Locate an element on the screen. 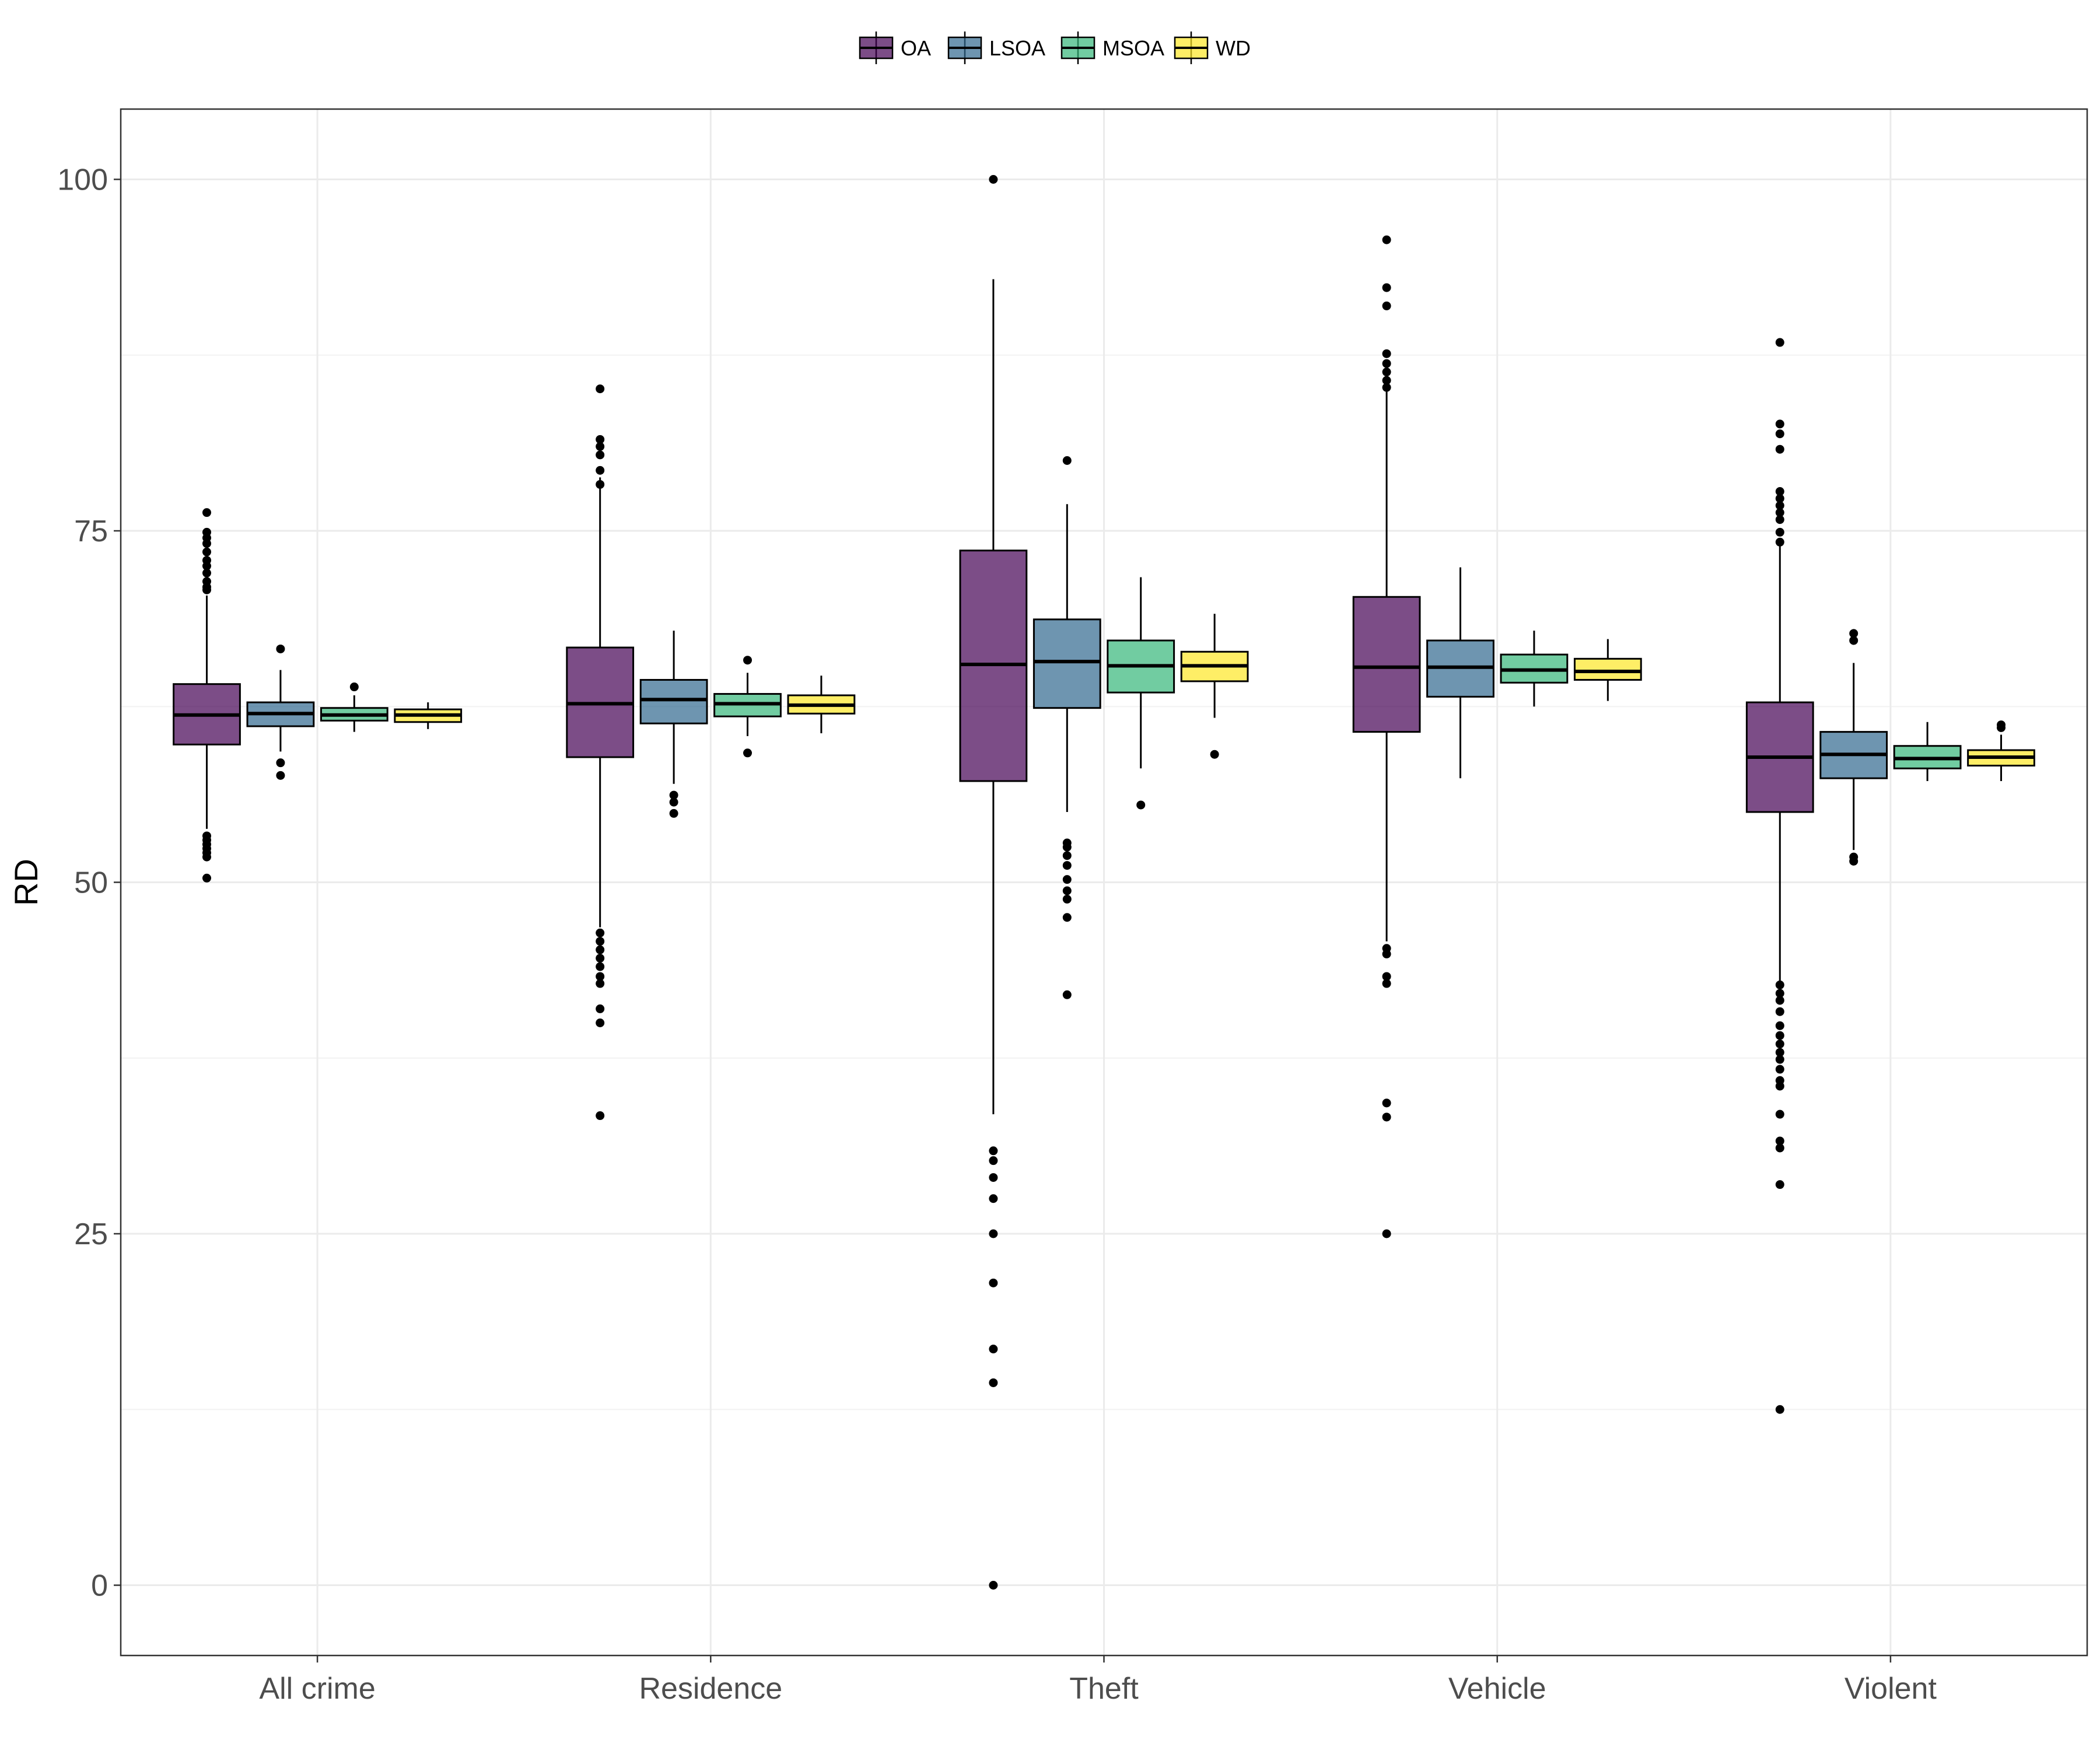 Image resolution: width=2100 pixels, height=1750 pixels. legend-label: OA is located at coordinates (916, 48).